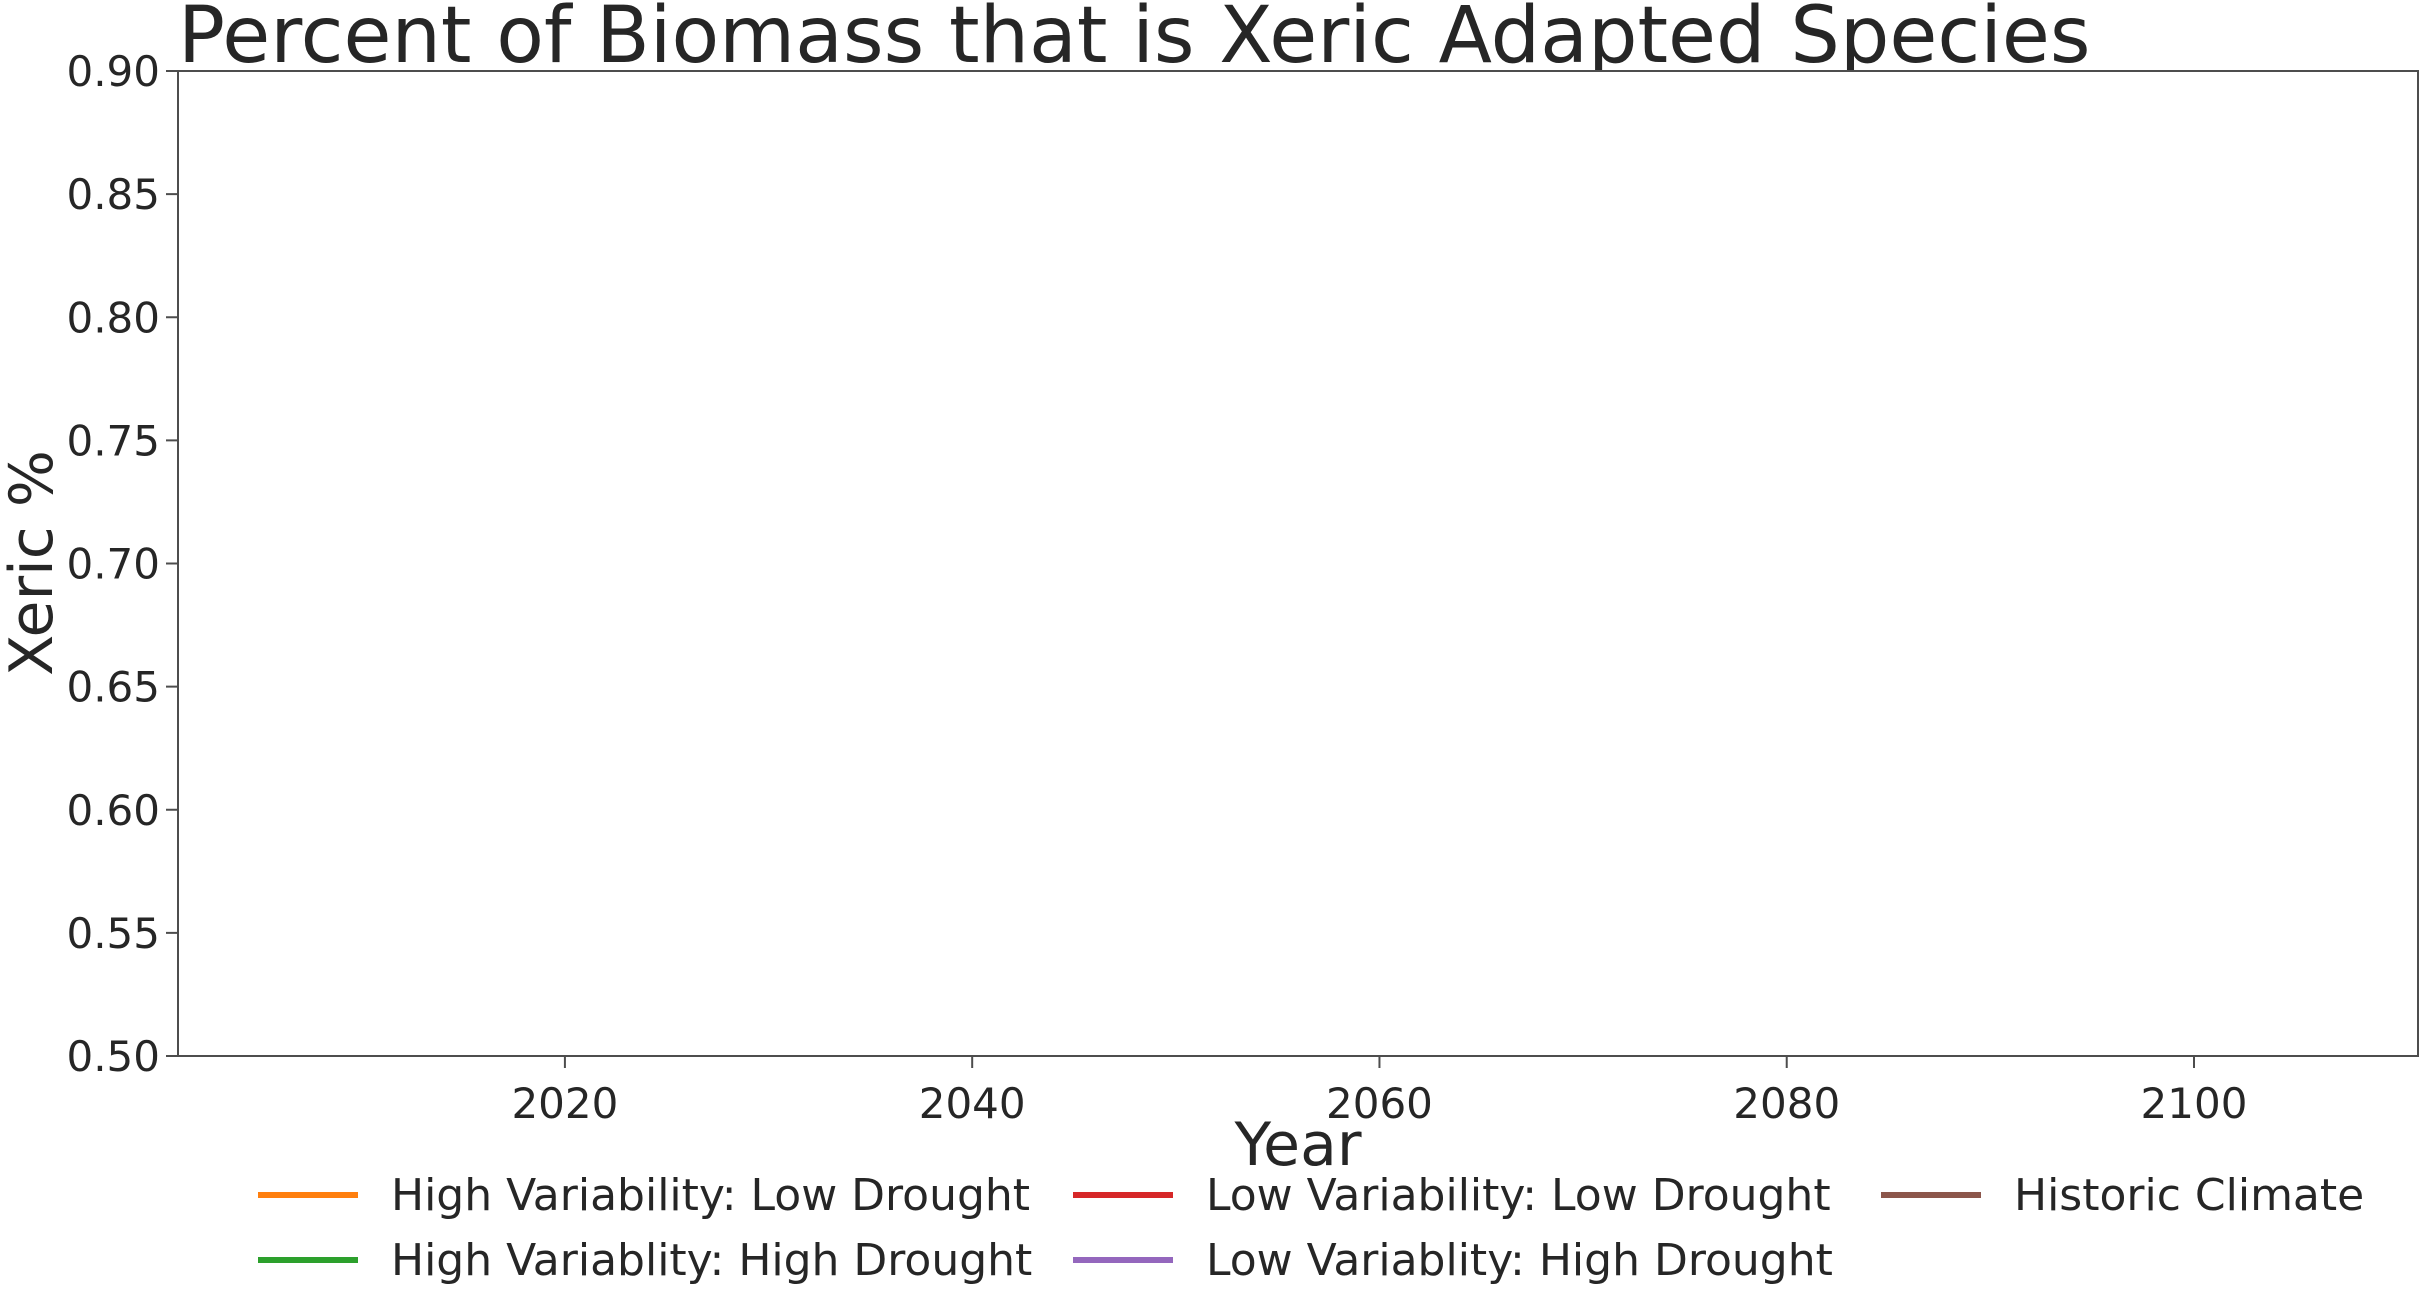 The image size is (2422, 1307). I want to click on x-tick-label: 2040, so click(972, 1103).